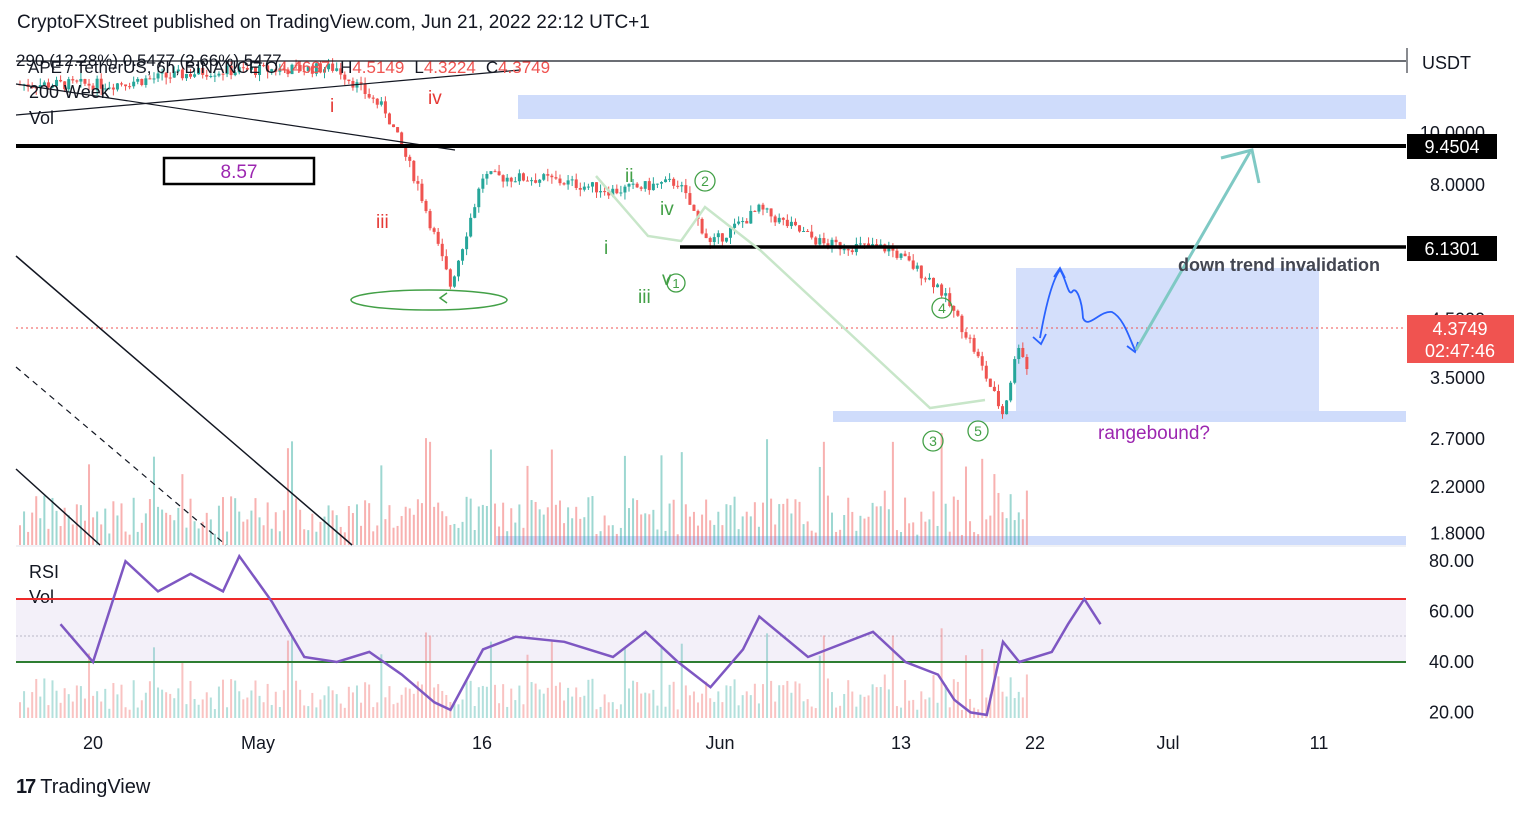 Image resolution: width=1536 pixels, height=816 pixels. What do you see at coordinates (1451, 249) in the screenshot?
I see `tag-6-13: 6.1301` at bounding box center [1451, 249].